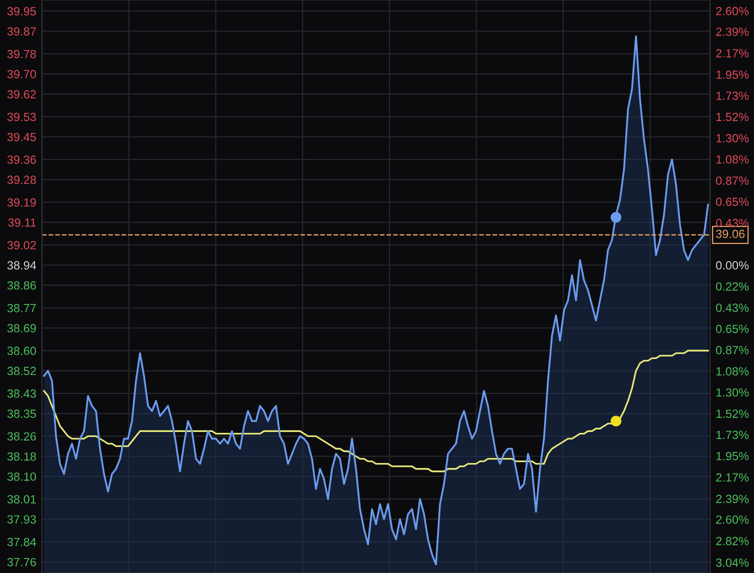  What do you see at coordinates (21, 285) in the screenshot?
I see `y-tick-label: 38.86` at bounding box center [21, 285].